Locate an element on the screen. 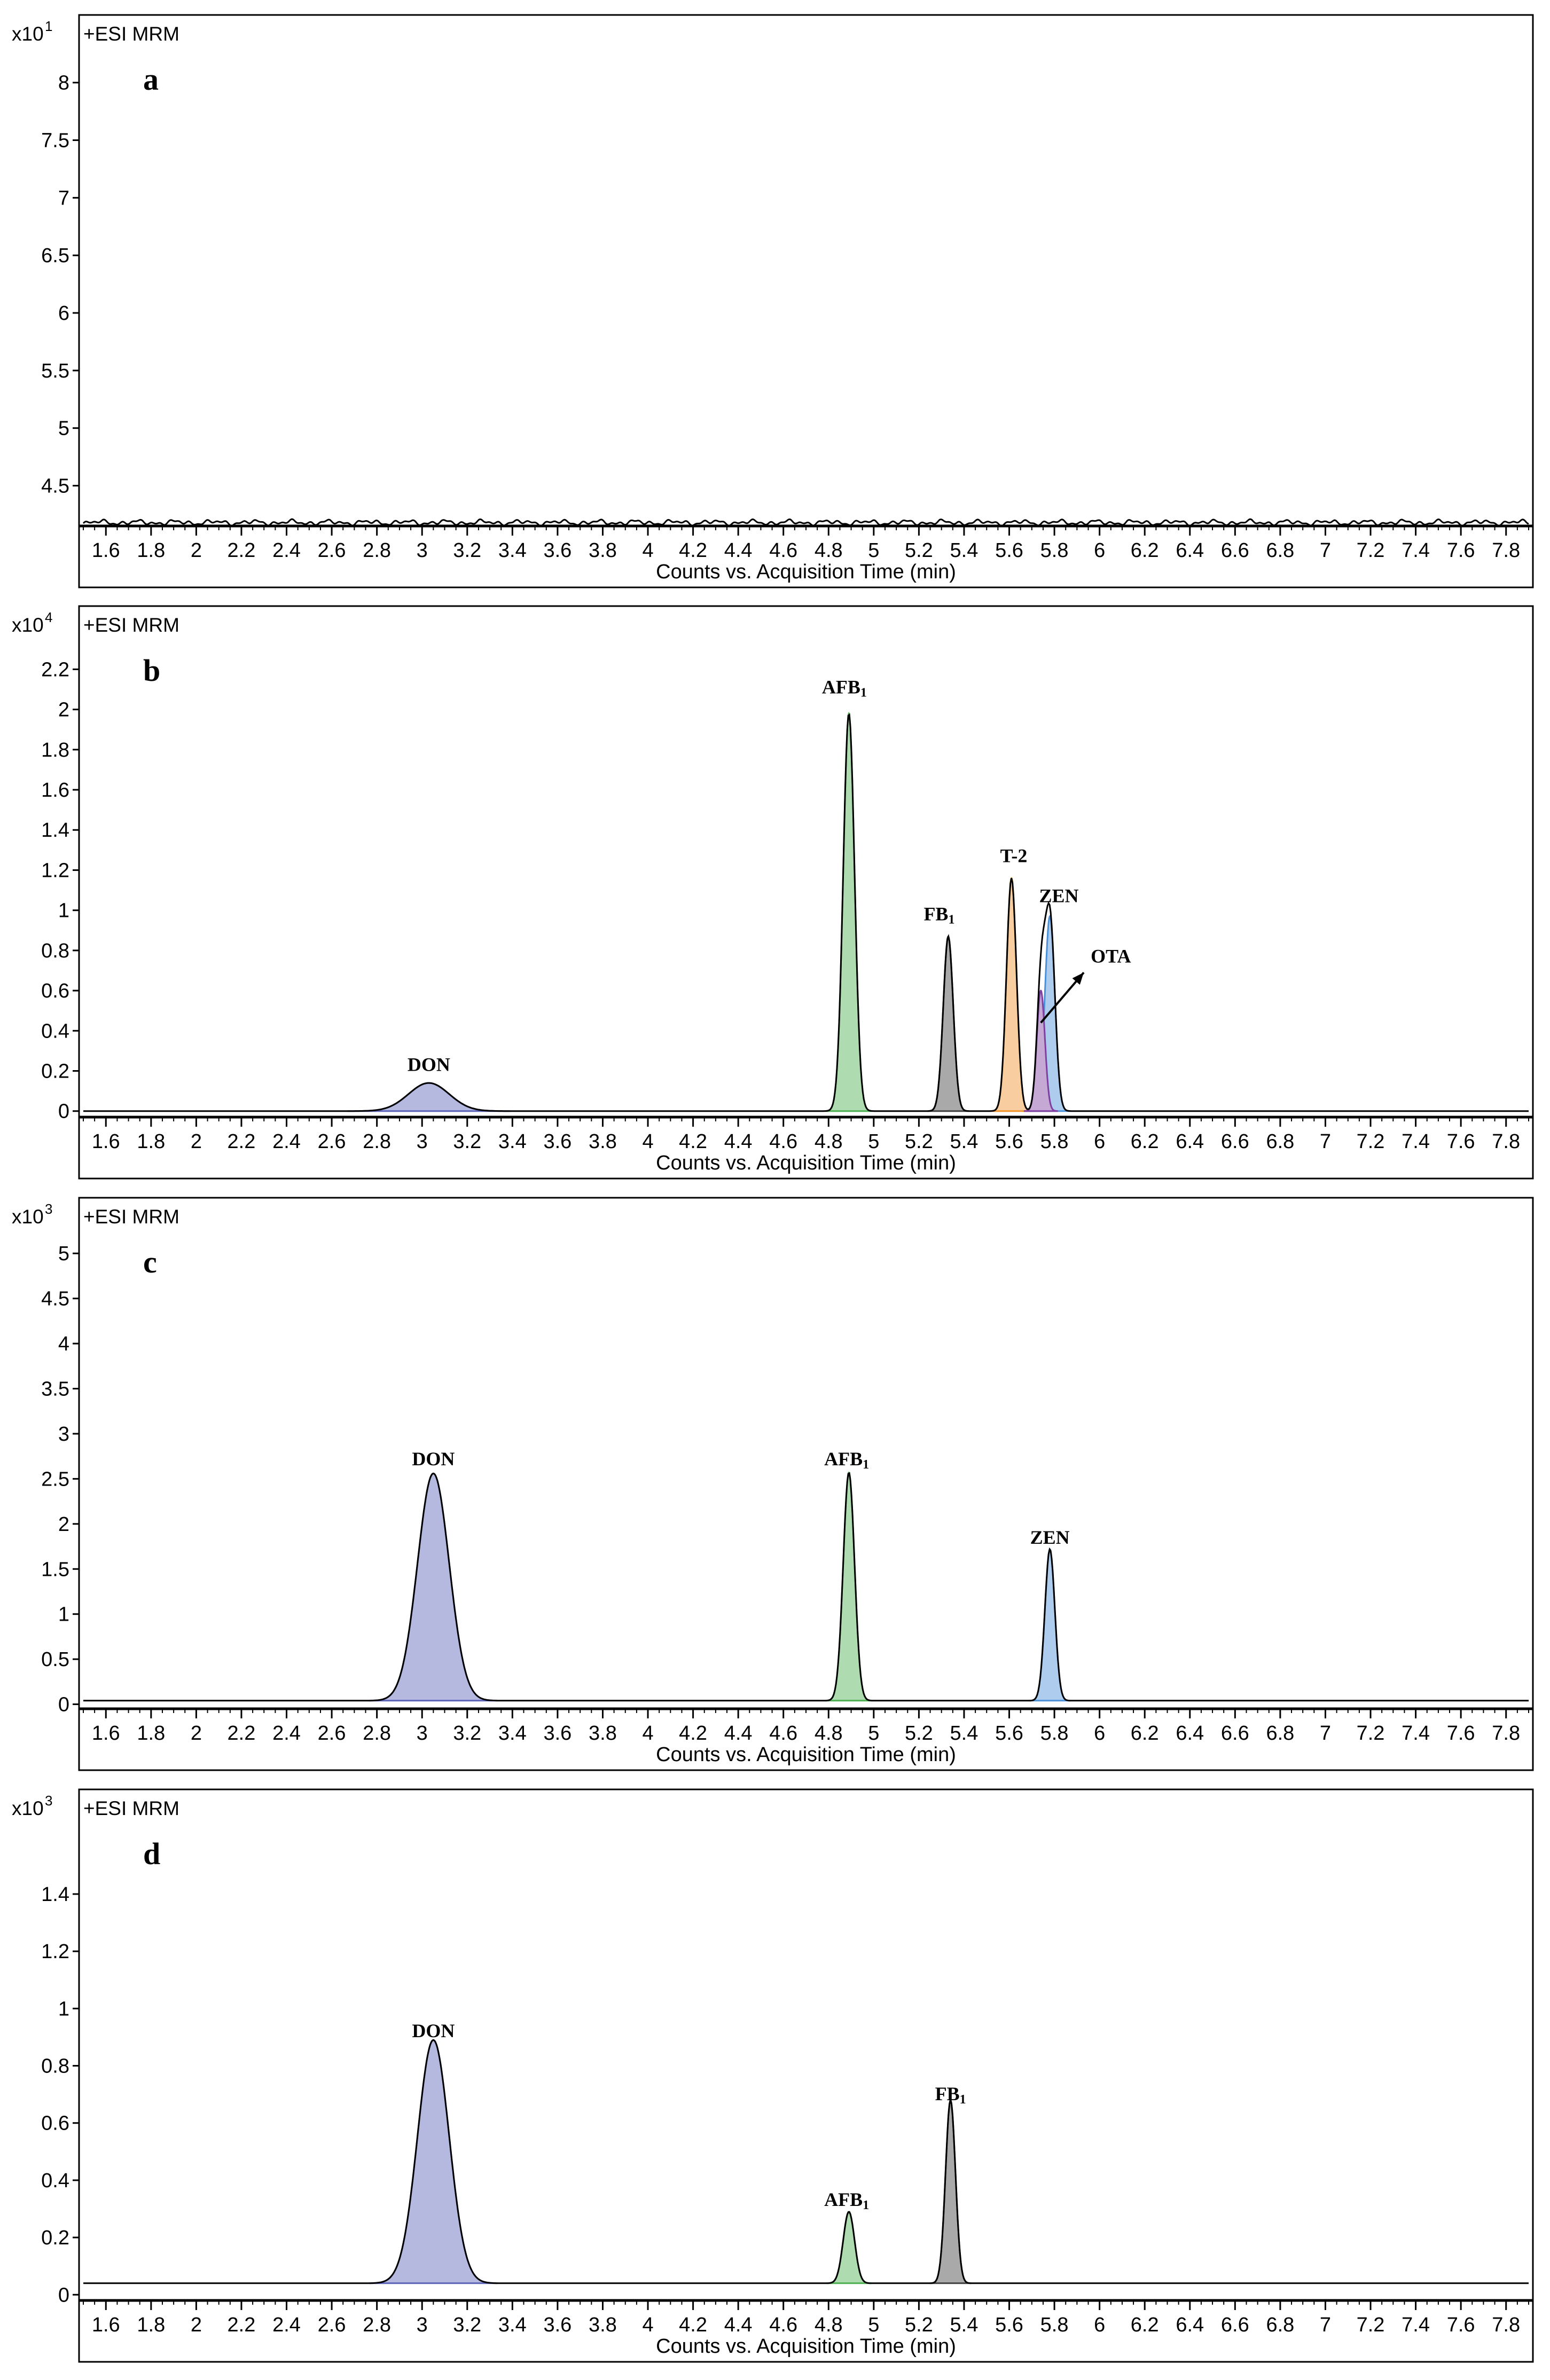  y-multiplier-exponent: 4 is located at coordinates (49, 617).